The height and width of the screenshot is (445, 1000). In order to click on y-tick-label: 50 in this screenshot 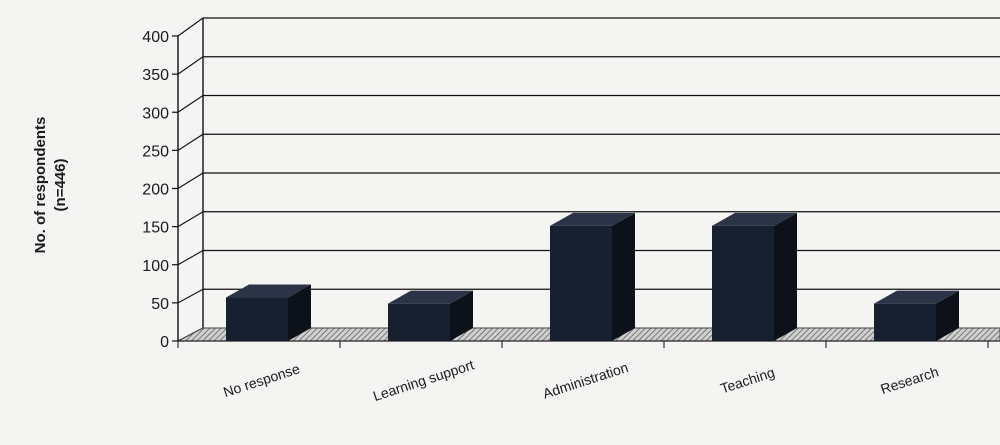, I will do `click(160, 304)`.